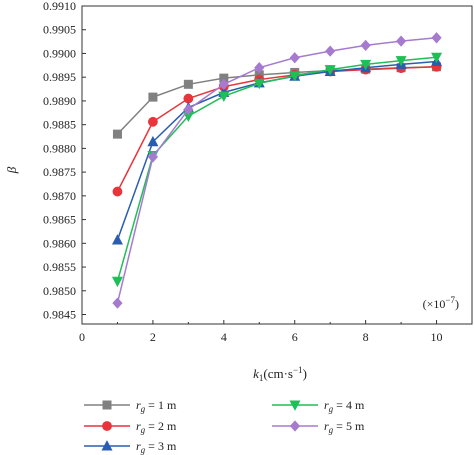 The image size is (474, 455). I want to click on y-tick-label: 0.9845, so click(59, 315).